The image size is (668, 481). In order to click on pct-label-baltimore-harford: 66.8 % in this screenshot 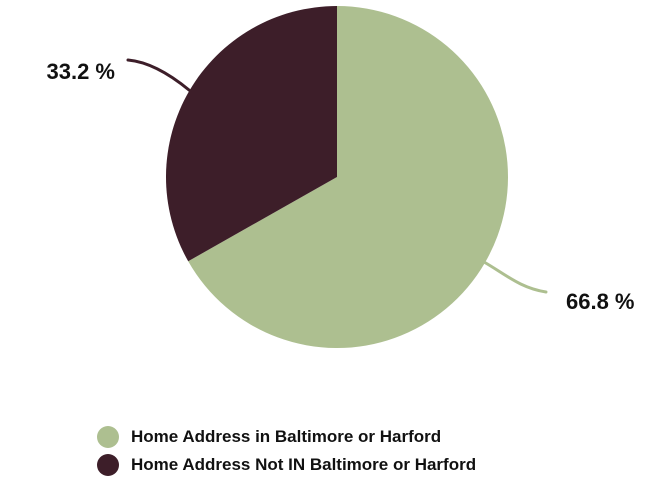, I will do `click(600, 301)`.